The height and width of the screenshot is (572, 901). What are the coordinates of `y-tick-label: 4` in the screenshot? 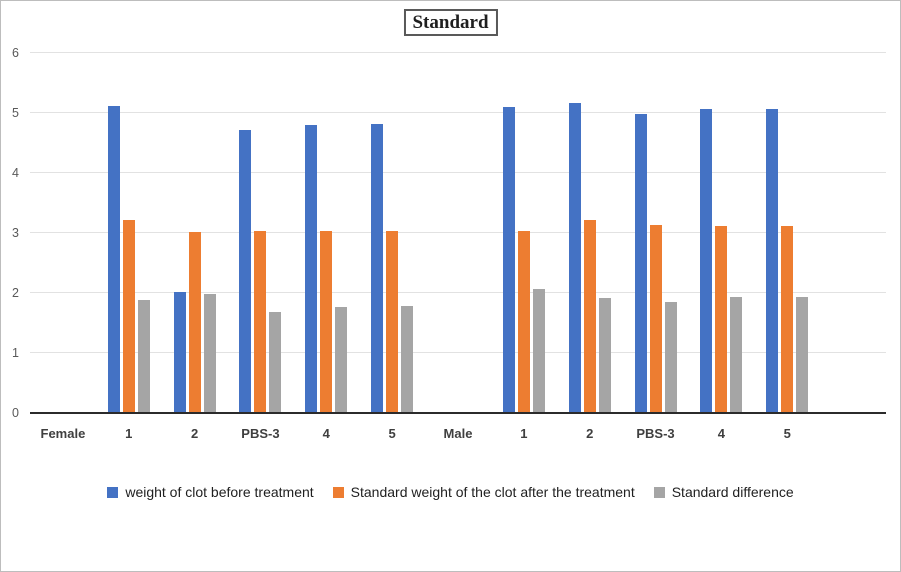 It's located at (15, 173).